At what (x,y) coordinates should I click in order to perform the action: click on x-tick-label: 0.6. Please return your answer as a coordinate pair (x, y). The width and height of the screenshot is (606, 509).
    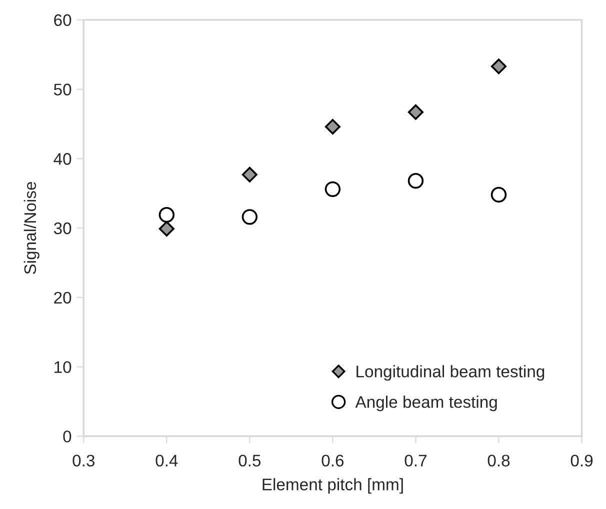
    Looking at the image, I should click on (333, 460).